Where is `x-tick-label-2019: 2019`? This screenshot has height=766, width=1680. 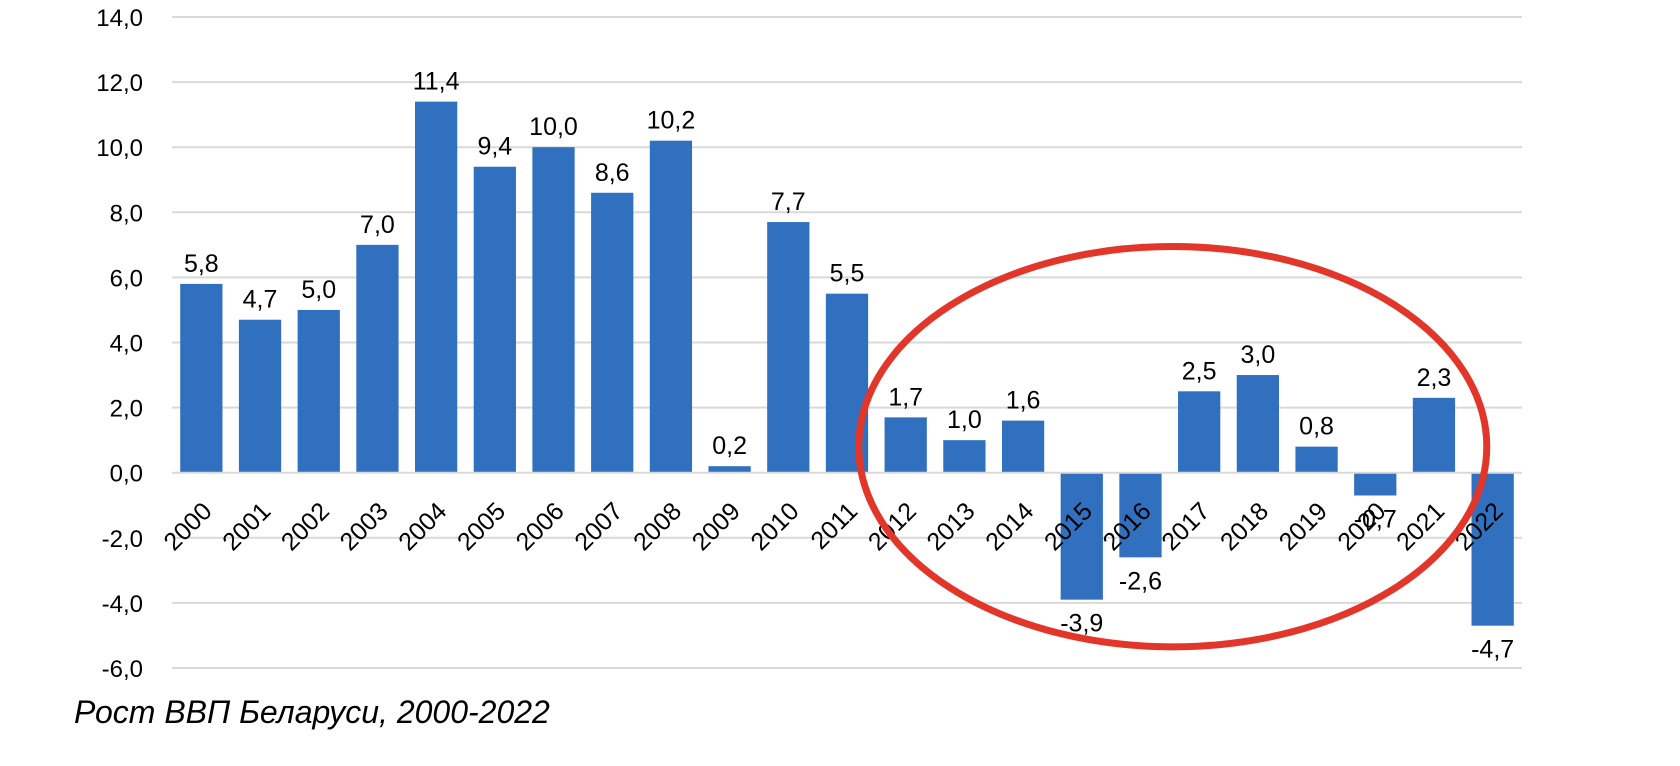
x-tick-label-2019: 2019 is located at coordinates (1303, 526).